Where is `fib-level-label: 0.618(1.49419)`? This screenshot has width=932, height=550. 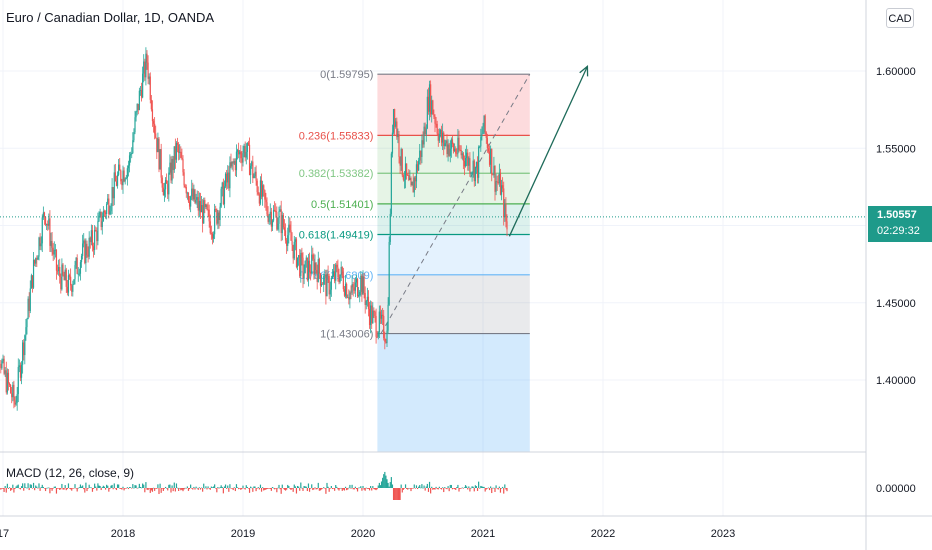
fib-level-label: 0.618(1.49419) is located at coordinates (336, 235).